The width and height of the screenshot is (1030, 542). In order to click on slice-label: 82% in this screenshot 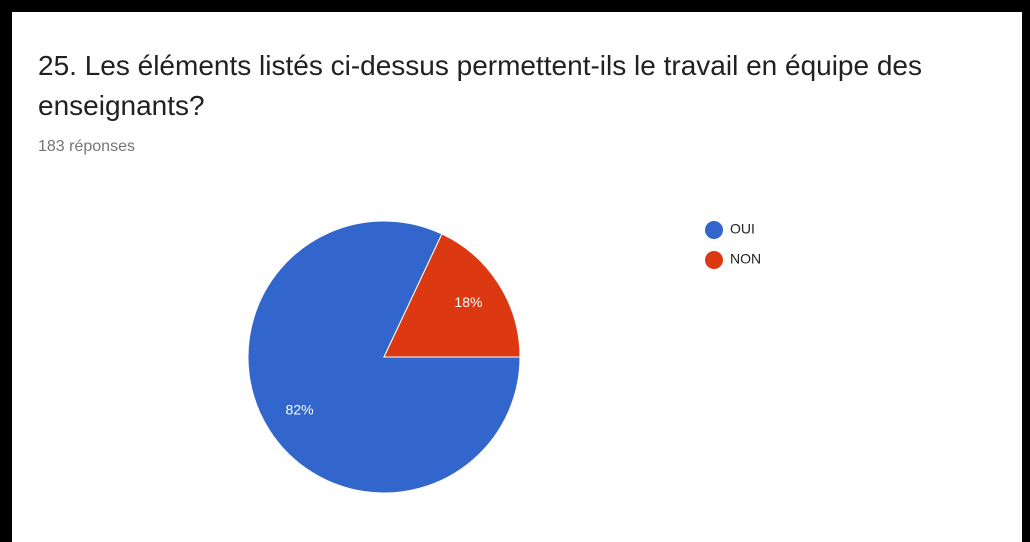, I will do `click(300, 409)`.